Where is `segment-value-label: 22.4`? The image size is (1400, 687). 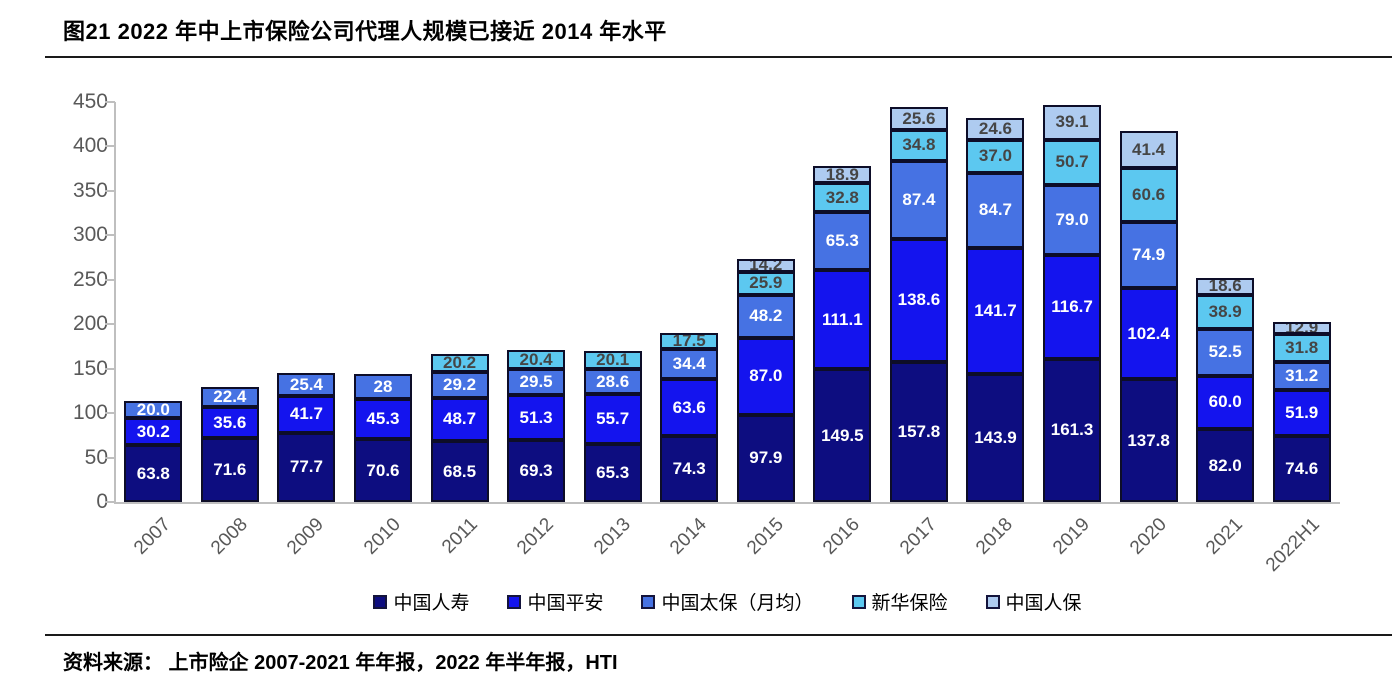
segment-value-label: 22.4 is located at coordinates (230, 396).